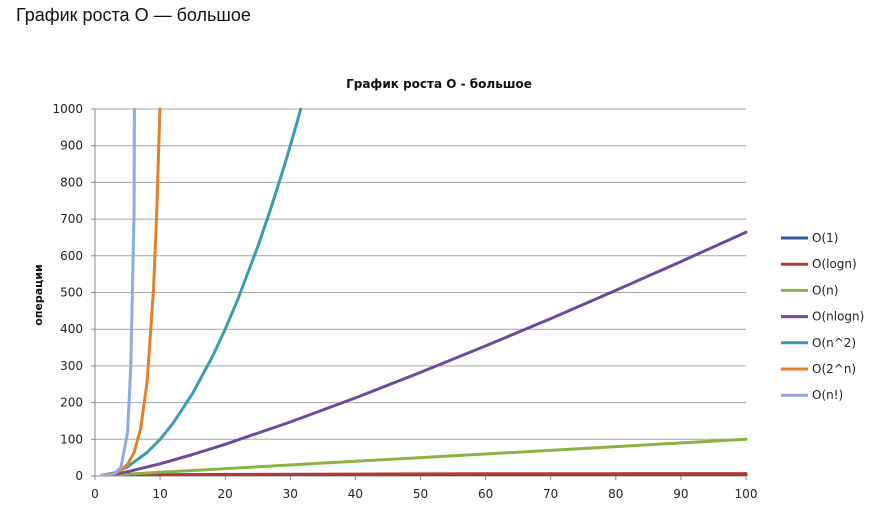 This screenshot has height=517, width=880. I want to click on x-tick-label: 40, so click(355, 494).